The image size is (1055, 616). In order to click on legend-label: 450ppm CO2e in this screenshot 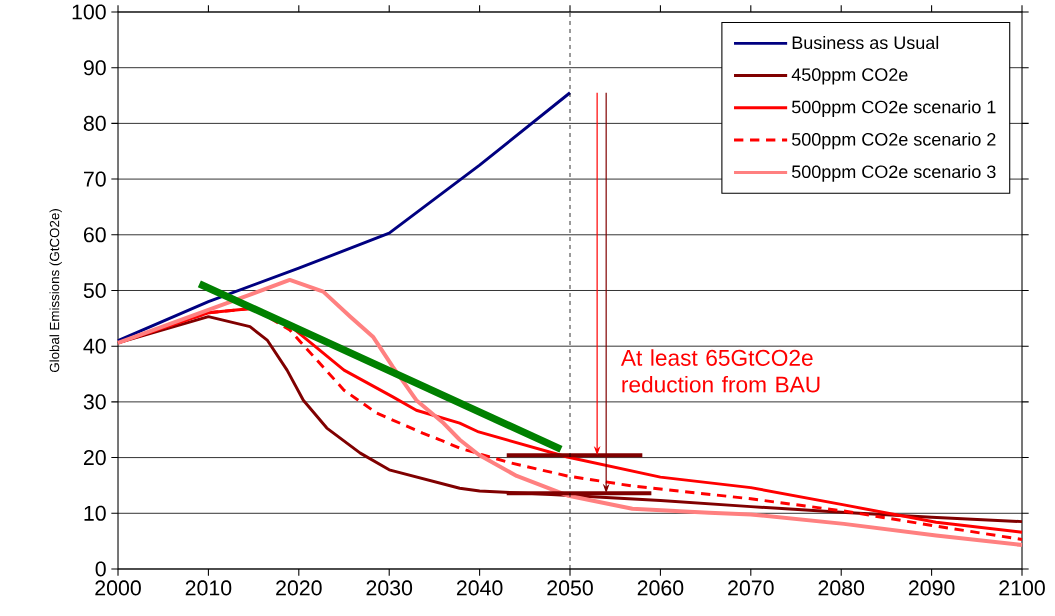, I will do `click(849, 76)`.